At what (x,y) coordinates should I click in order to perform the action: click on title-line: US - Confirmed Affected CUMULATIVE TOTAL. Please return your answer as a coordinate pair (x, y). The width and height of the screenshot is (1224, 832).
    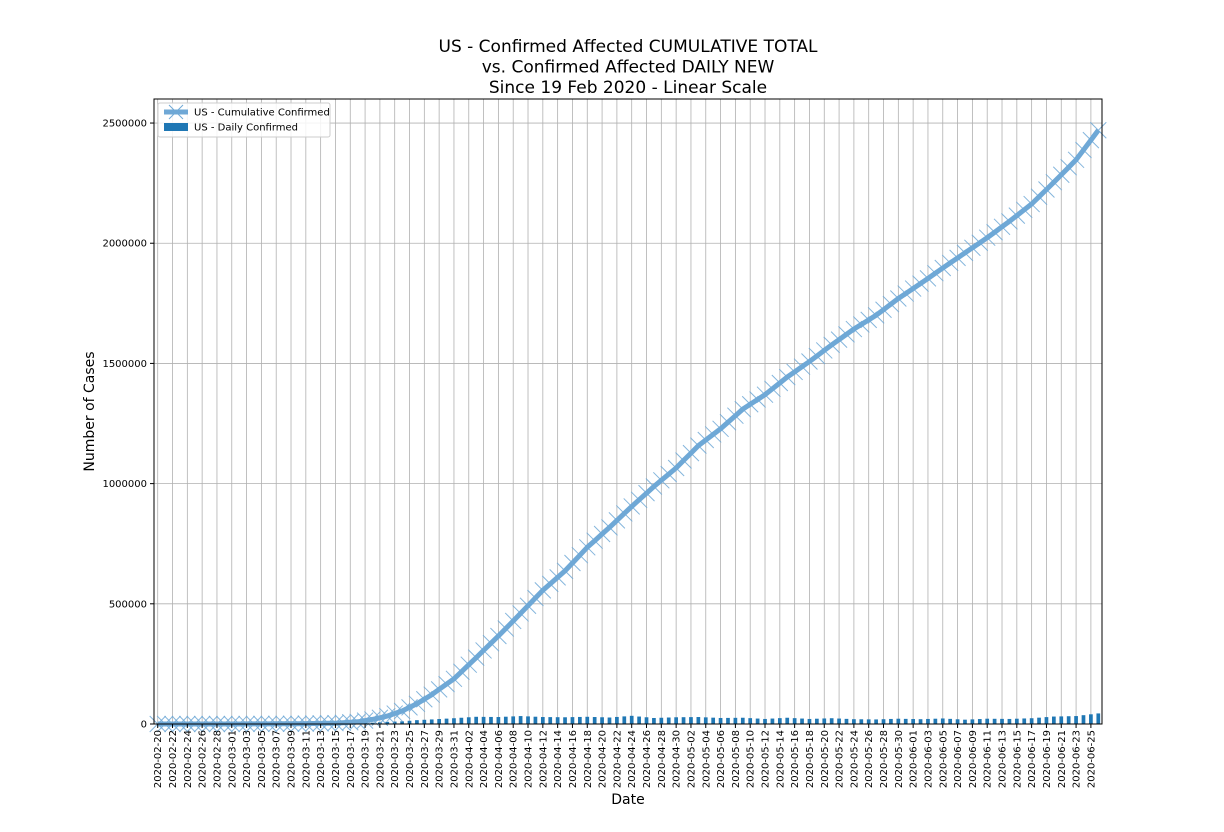
    Looking at the image, I should click on (629, 47).